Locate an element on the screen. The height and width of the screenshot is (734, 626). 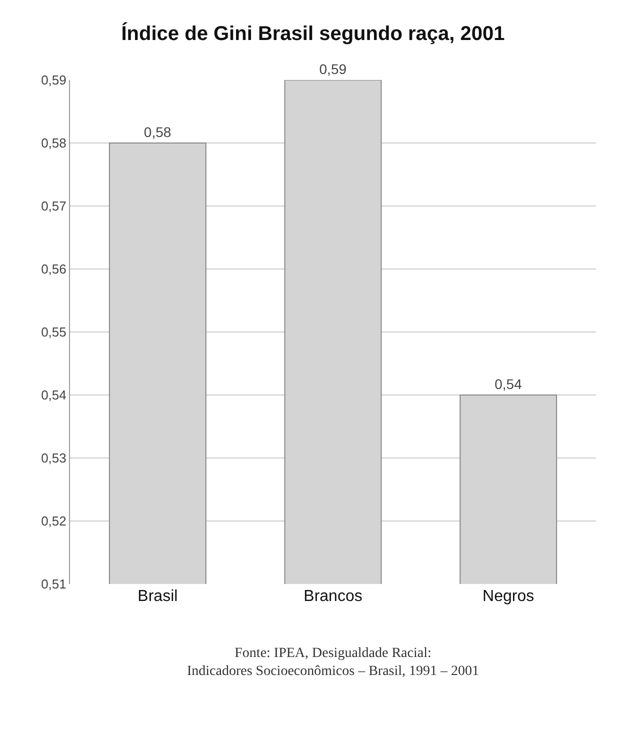
y-tick-label: 0,58 is located at coordinates (53, 143).